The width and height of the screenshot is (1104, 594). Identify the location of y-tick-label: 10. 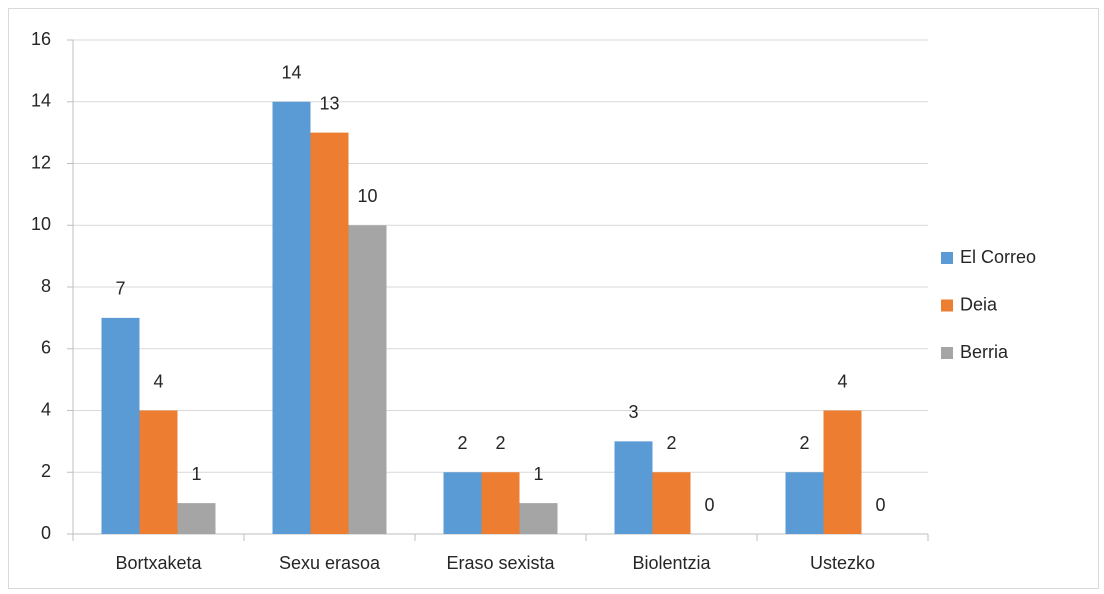
(41, 224).